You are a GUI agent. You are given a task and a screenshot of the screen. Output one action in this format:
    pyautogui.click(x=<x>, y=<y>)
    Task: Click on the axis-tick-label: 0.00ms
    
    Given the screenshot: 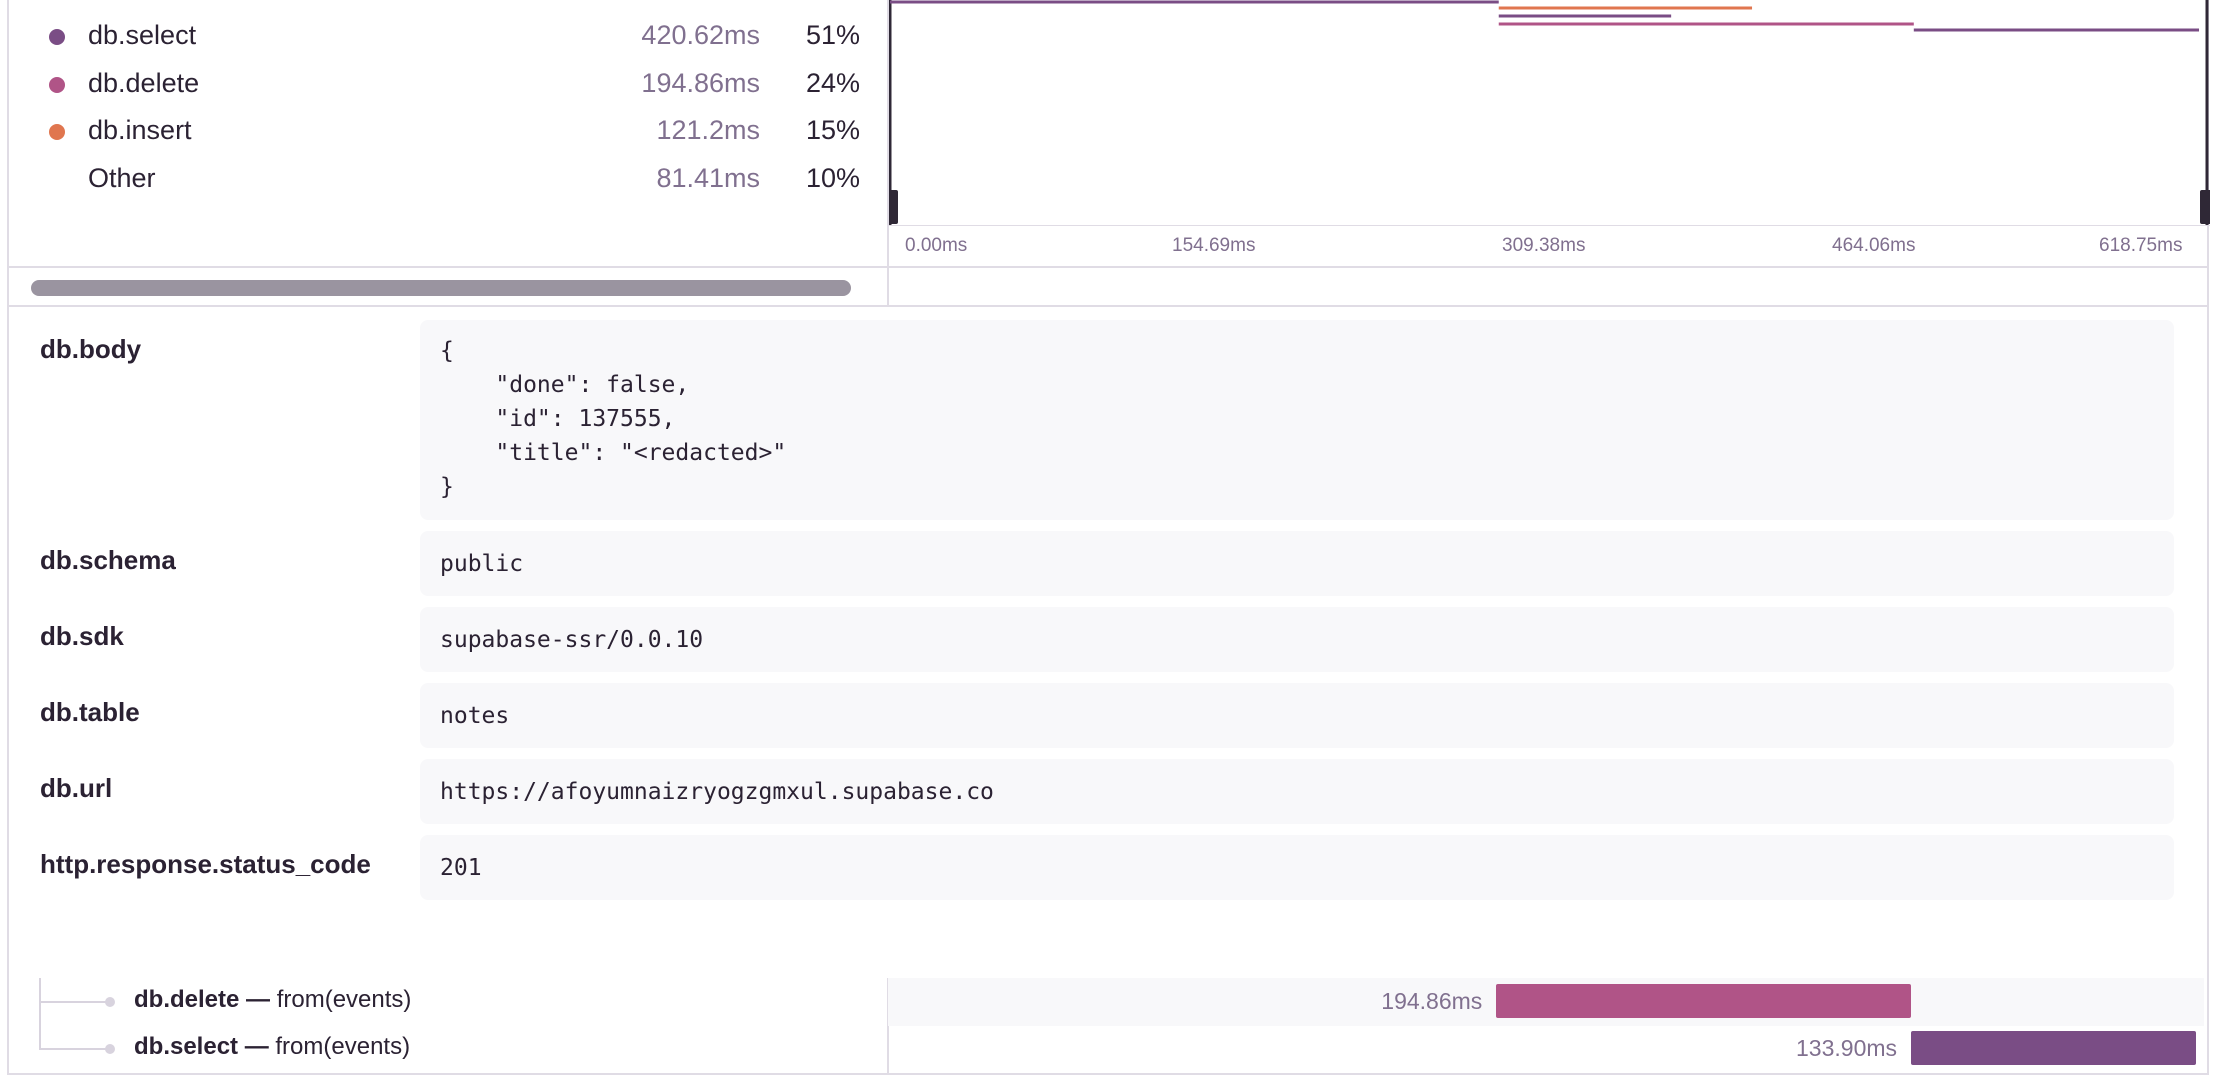 What is the action you would take?
    pyautogui.click(x=936, y=245)
    